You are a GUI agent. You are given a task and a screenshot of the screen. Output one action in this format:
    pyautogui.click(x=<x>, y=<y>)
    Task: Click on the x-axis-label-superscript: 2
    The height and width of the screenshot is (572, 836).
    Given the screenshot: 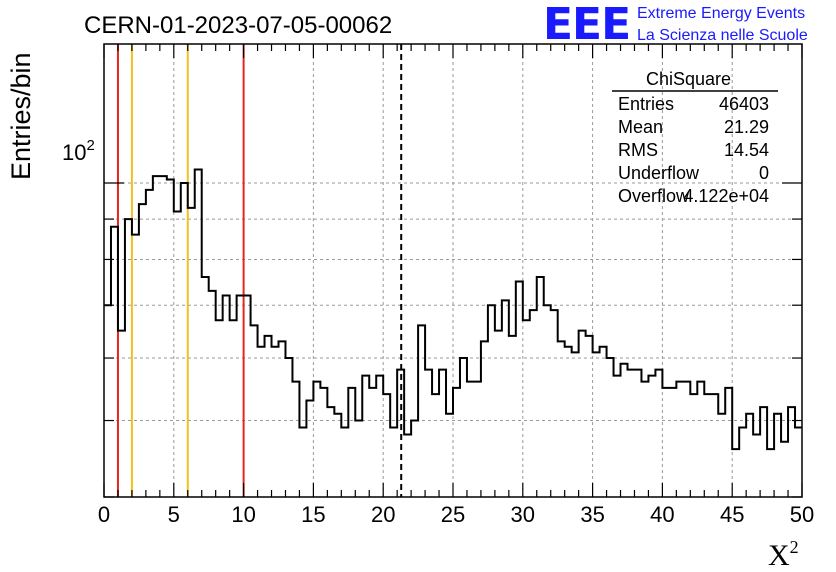 What is the action you would take?
    pyautogui.click(x=794, y=547)
    